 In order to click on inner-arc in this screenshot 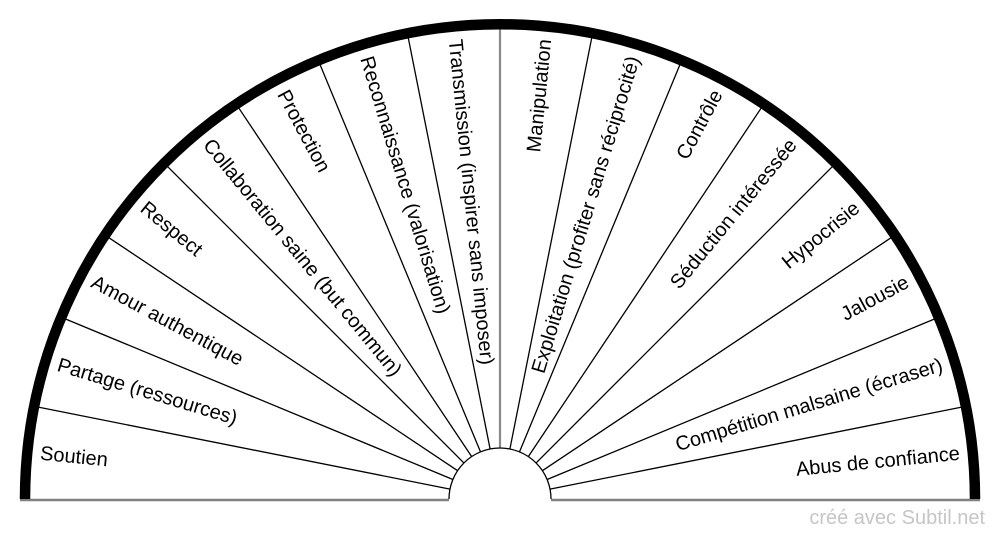, I will do `click(500, 473)`.